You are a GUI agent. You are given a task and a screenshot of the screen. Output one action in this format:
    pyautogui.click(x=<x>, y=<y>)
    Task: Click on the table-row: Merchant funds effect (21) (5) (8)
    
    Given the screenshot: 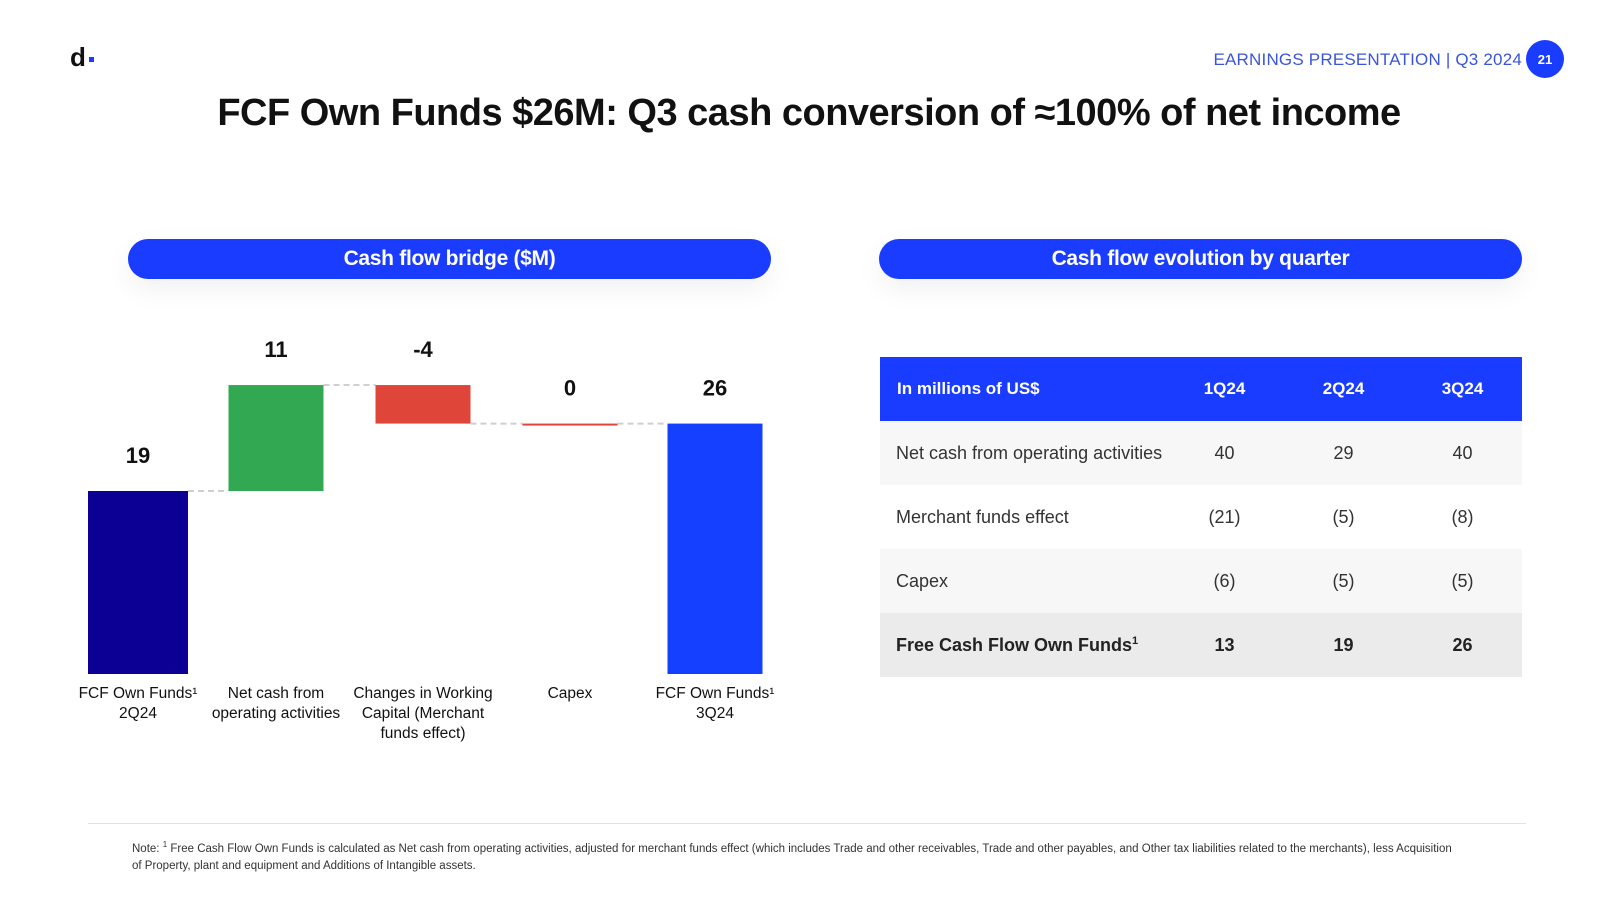 What is the action you would take?
    pyautogui.click(x=1201, y=517)
    